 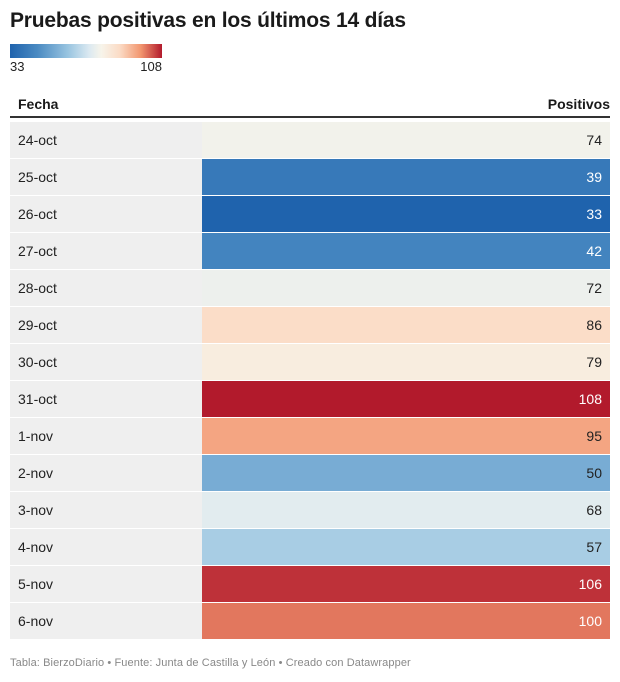 What do you see at coordinates (106, 362) in the screenshot?
I see `cell-date: 30-oct` at bounding box center [106, 362].